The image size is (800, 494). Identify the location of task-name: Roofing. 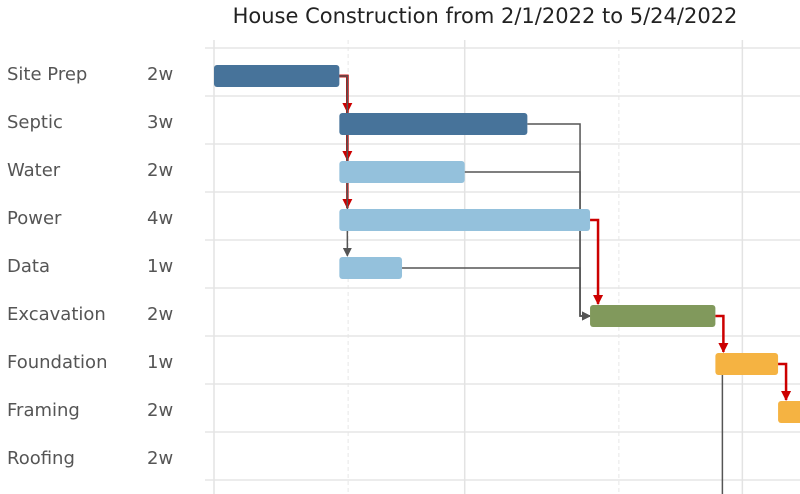
(41, 458).